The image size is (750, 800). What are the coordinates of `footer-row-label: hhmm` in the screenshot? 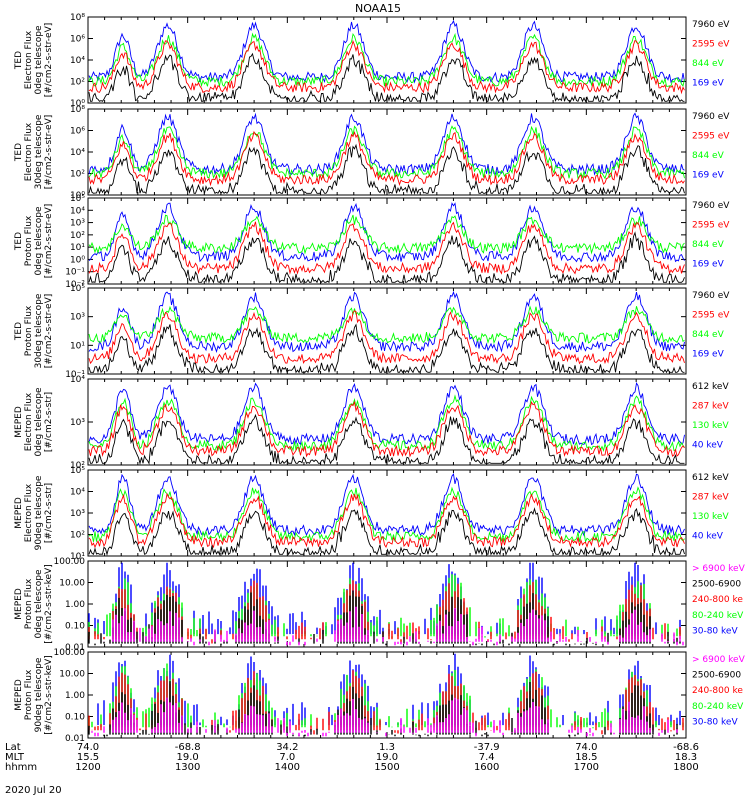 It's located at (21, 767).